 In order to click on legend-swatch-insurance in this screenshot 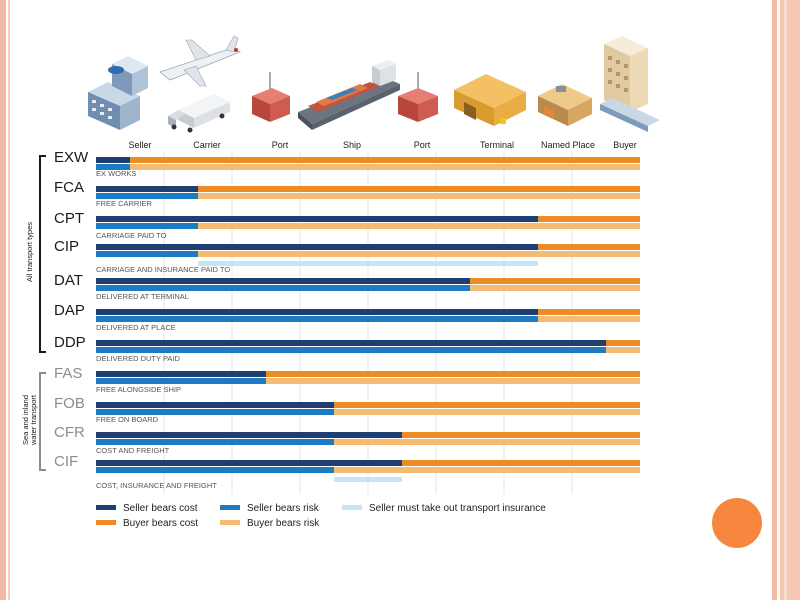, I will do `click(352, 507)`.